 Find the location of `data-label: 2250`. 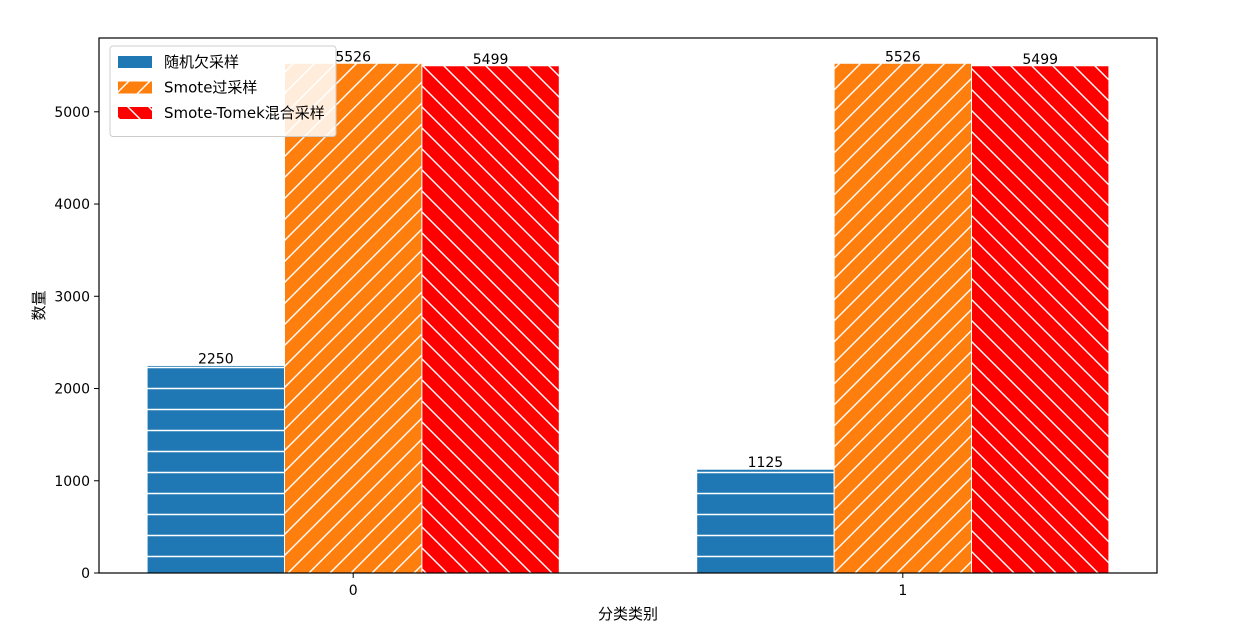

data-label: 2250 is located at coordinates (216, 359).